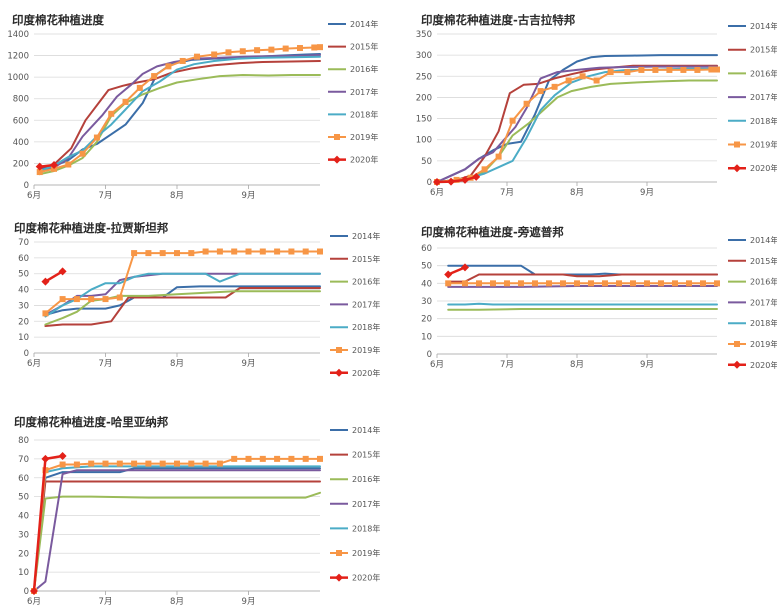 This screenshot has width=777, height=614. What do you see at coordinates (426, 267) in the screenshot?
I see `y-tick-label: 50` at bounding box center [426, 267].